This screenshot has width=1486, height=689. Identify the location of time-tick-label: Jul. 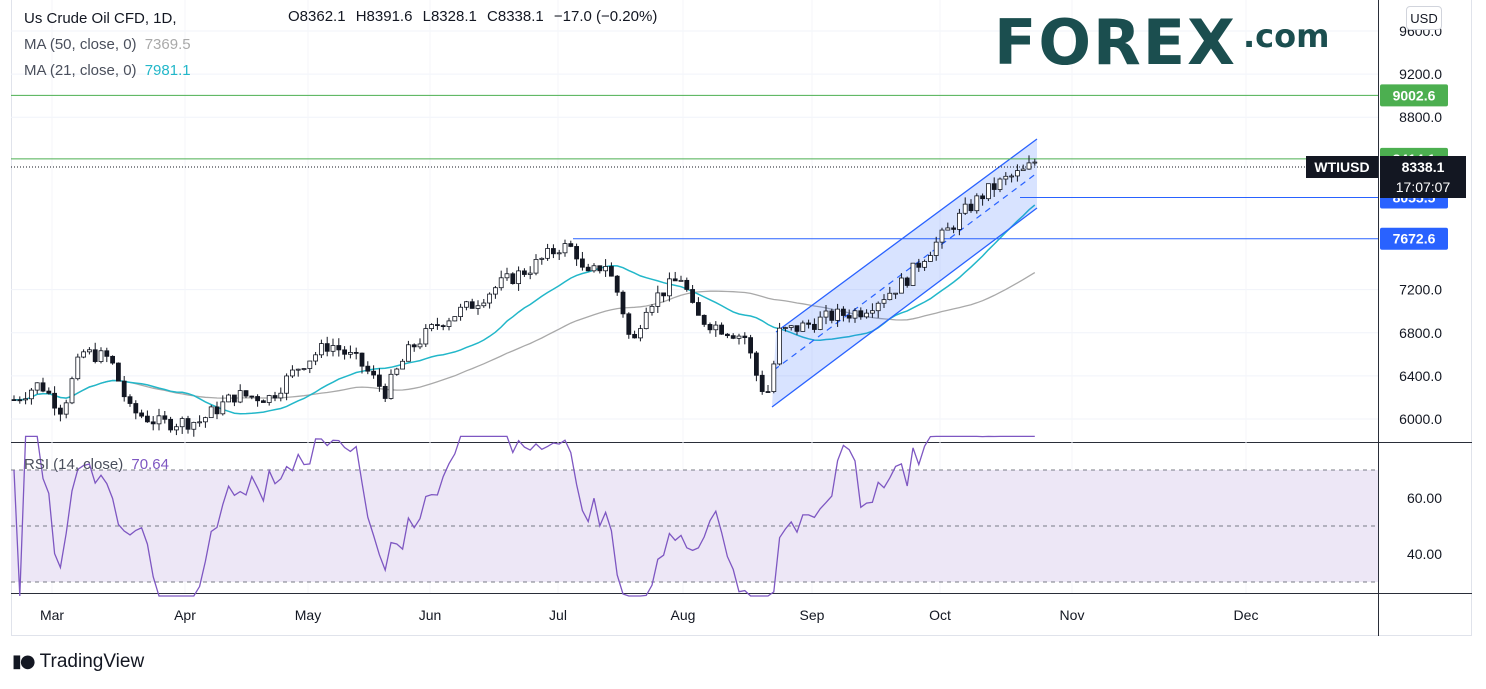
(558, 615).